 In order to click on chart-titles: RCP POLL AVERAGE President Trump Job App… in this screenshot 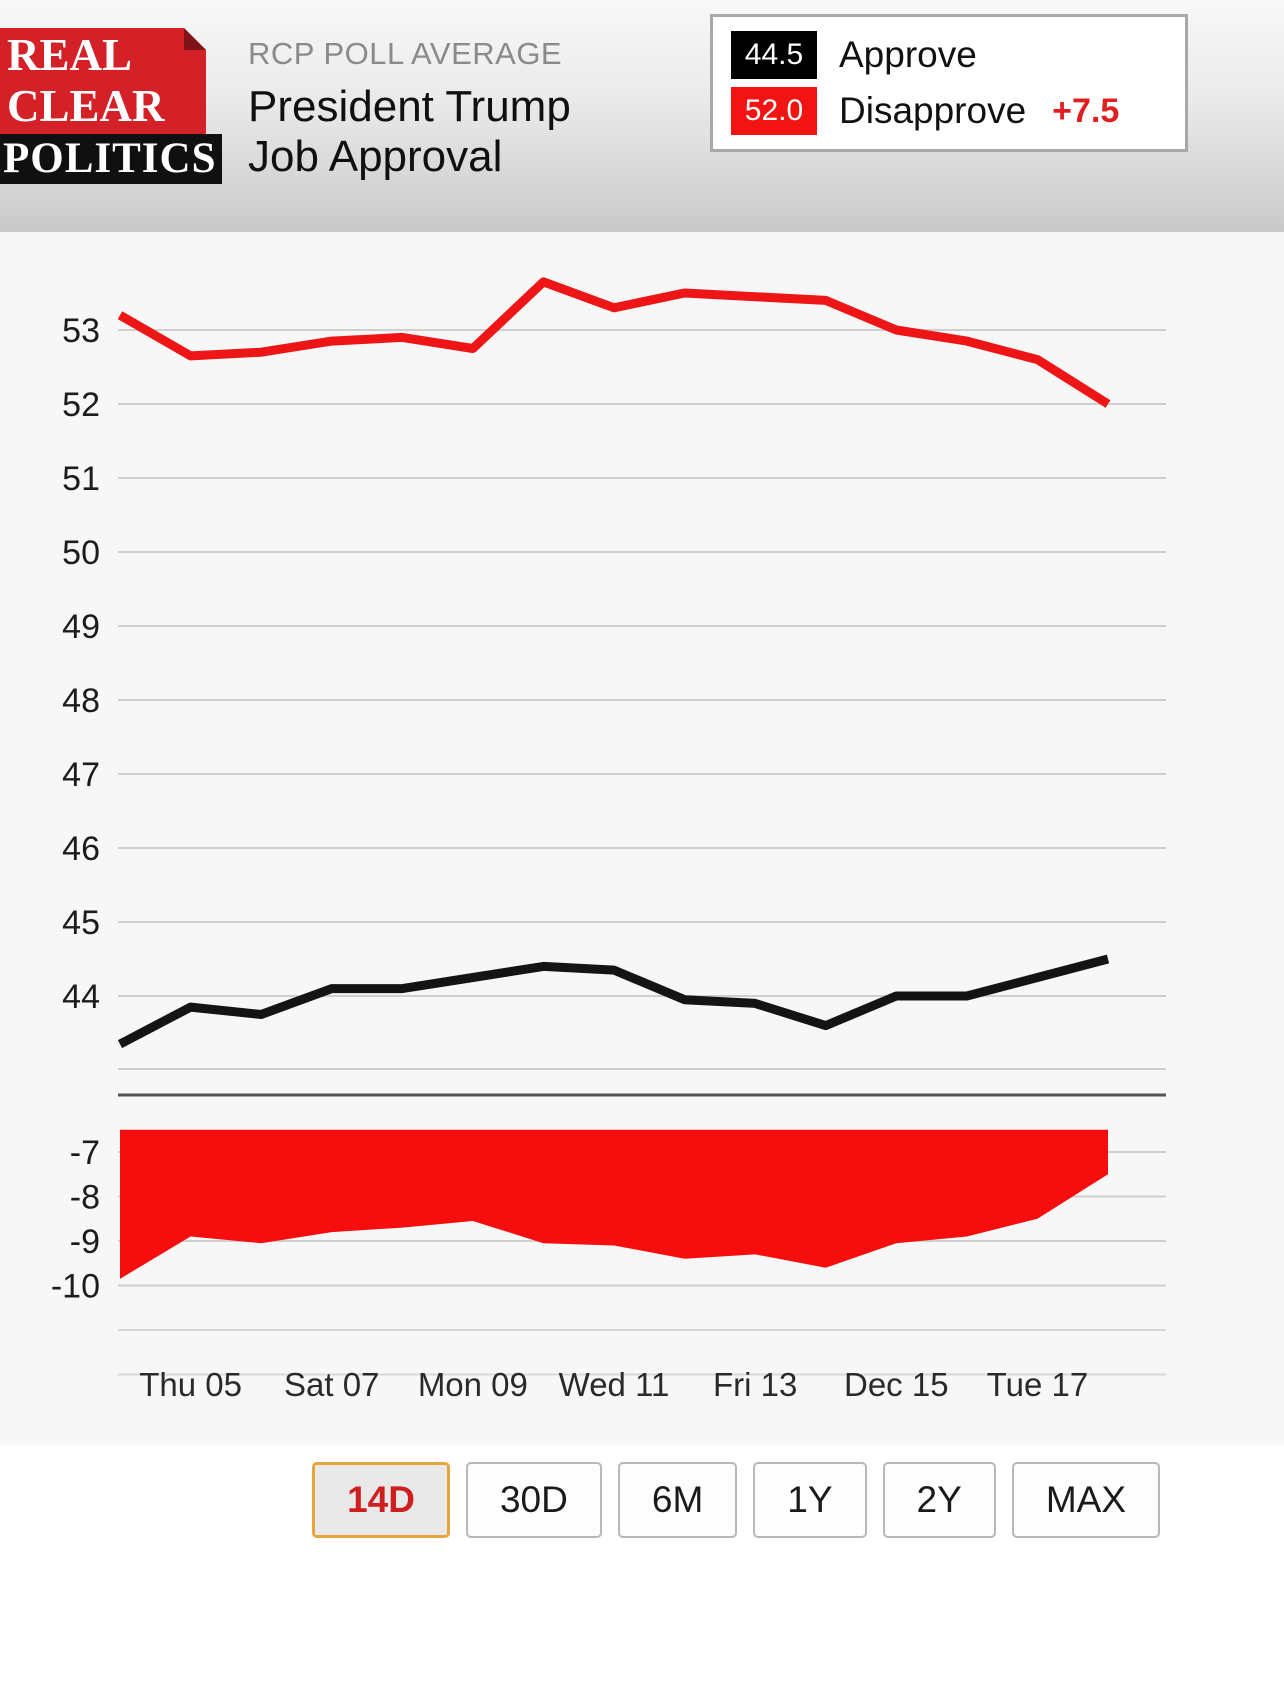, I will do `click(409, 109)`.